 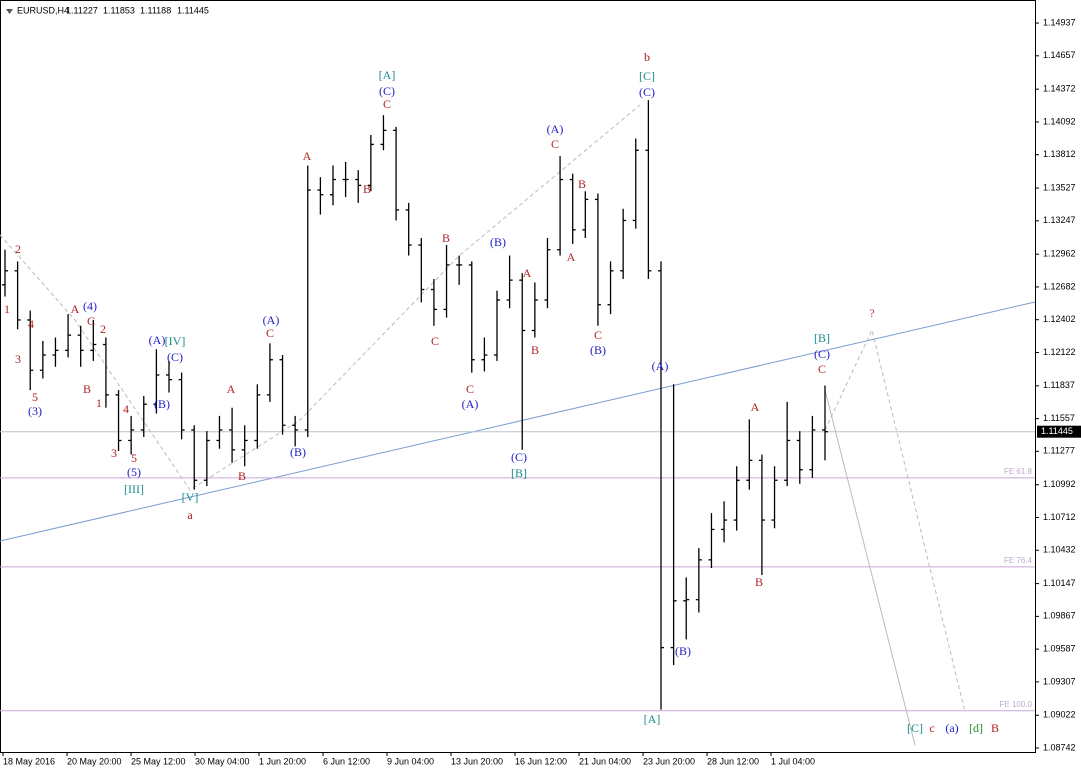 I want to click on y-tick-label: 1.10147, so click(x=1059, y=583).